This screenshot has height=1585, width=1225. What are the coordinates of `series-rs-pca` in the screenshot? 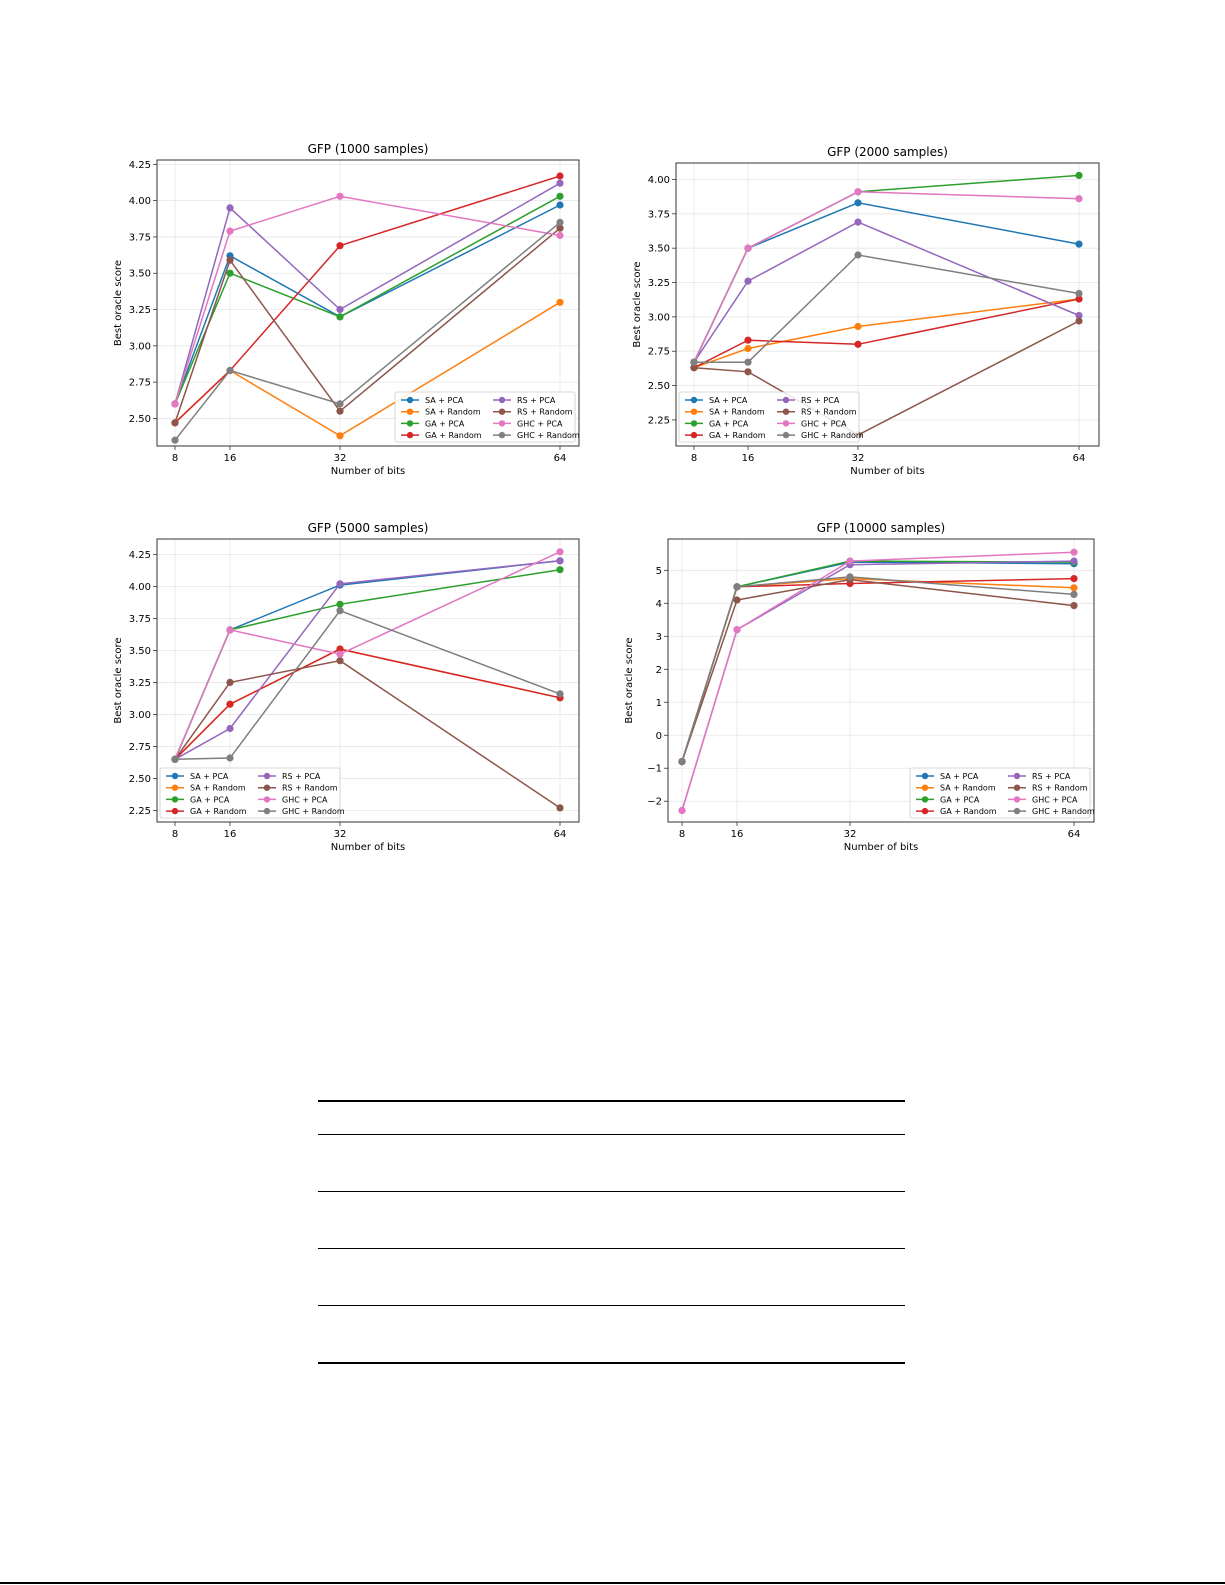 It's located at (367, 660).